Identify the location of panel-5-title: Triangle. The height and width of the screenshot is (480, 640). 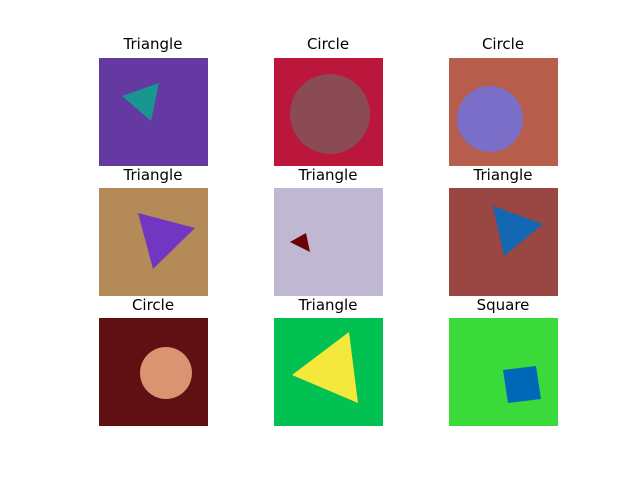
(328, 175).